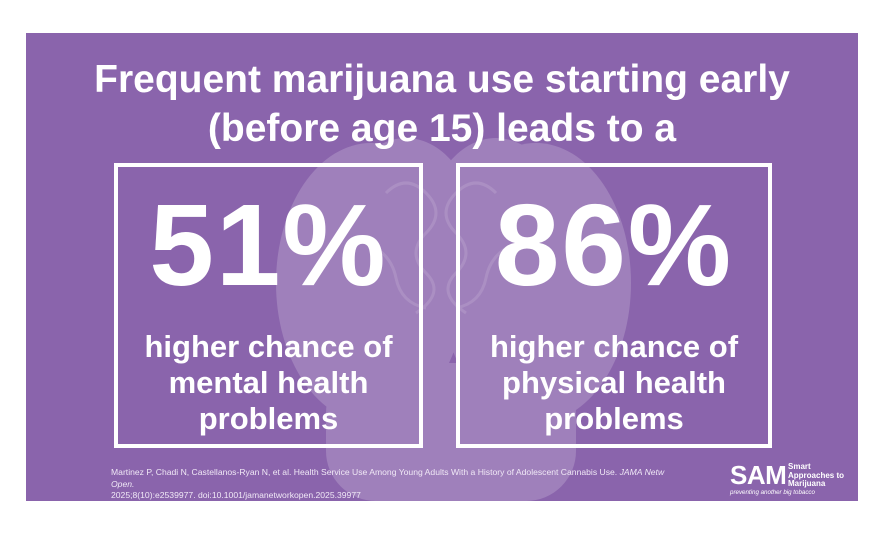  What do you see at coordinates (799, 466) in the screenshot?
I see `logo-word: Smart` at bounding box center [799, 466].